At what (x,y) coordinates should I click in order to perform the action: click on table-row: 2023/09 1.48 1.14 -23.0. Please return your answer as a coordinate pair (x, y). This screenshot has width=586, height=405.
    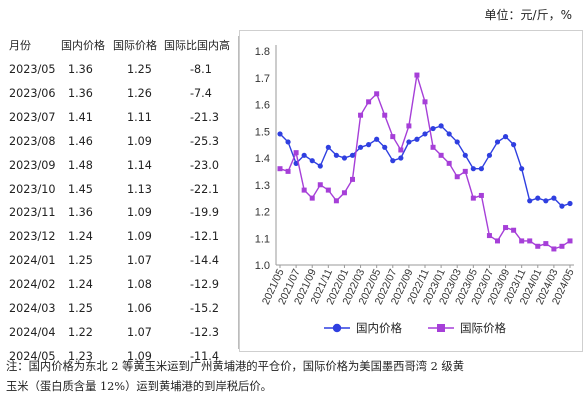
    Looking at the image, I should click on (122, 166).